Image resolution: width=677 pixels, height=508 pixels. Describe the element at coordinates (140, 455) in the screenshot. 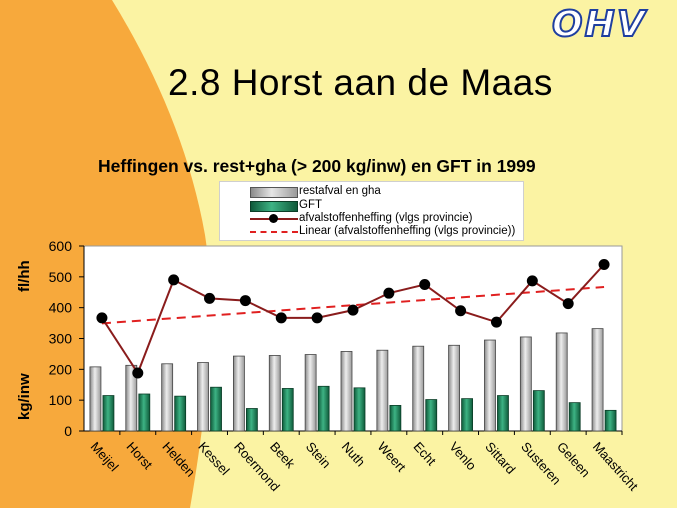

I see `x-tick-label: Horst` at that location.